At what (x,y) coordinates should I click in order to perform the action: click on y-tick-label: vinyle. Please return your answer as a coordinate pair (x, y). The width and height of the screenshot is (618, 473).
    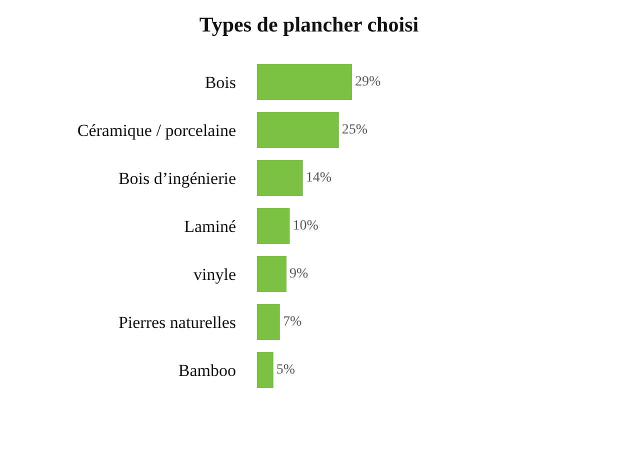
    Looking at the image, I should click on (215, 274).